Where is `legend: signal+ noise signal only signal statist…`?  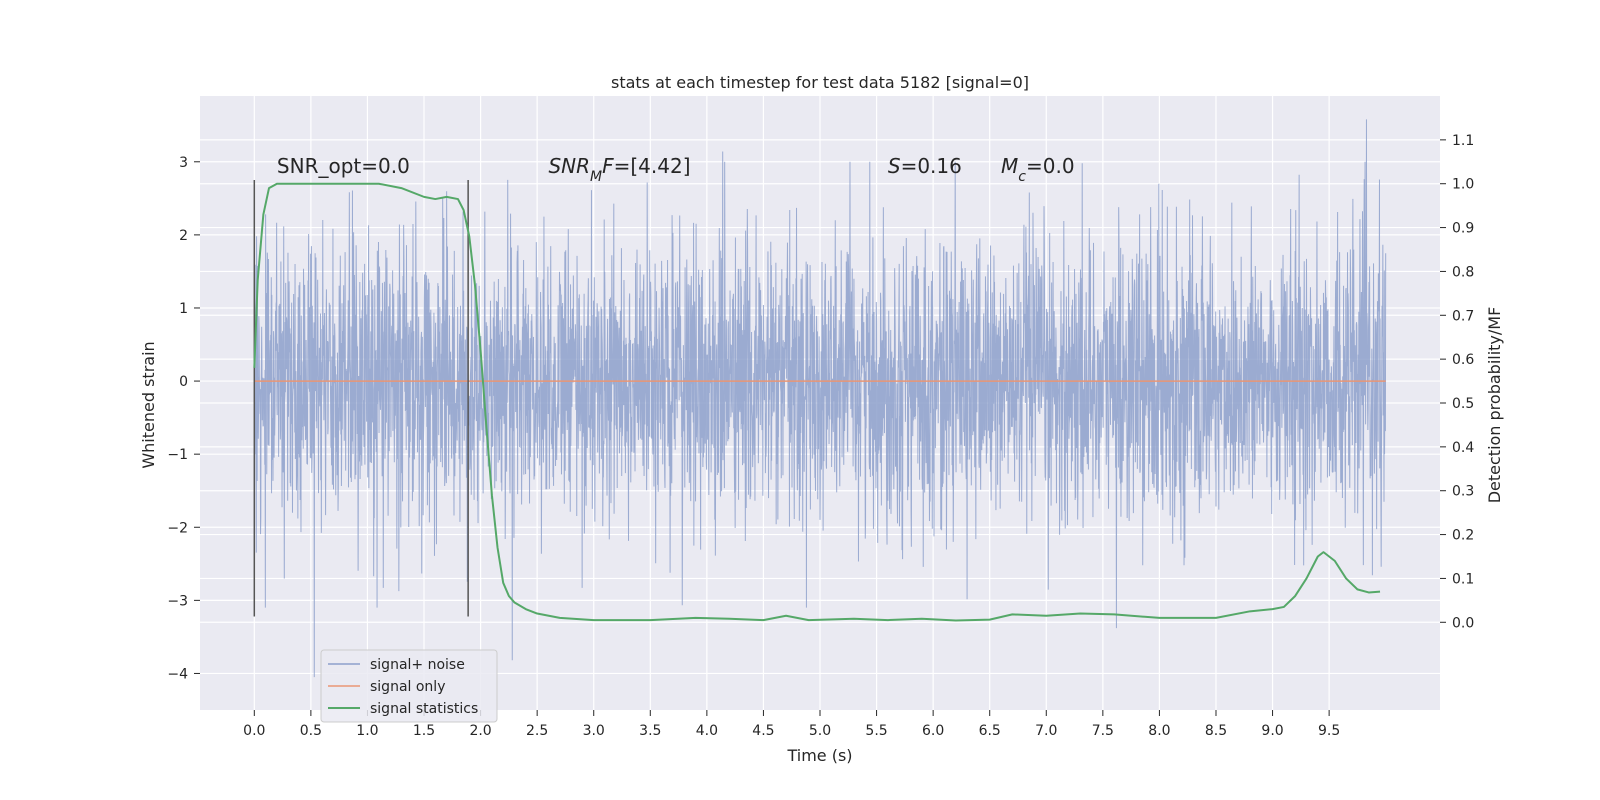 legend: signal+ noise signal only signal statist… is located at coordinates (409, 686).